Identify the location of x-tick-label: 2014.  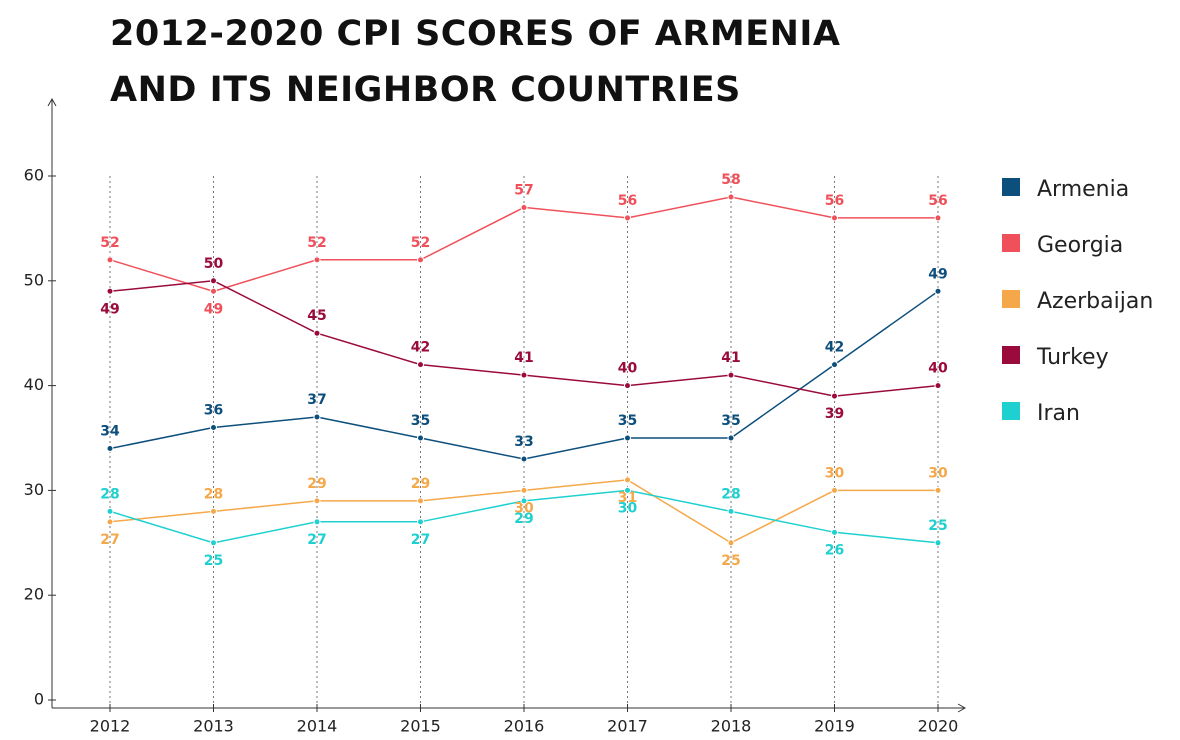
(317, 726).